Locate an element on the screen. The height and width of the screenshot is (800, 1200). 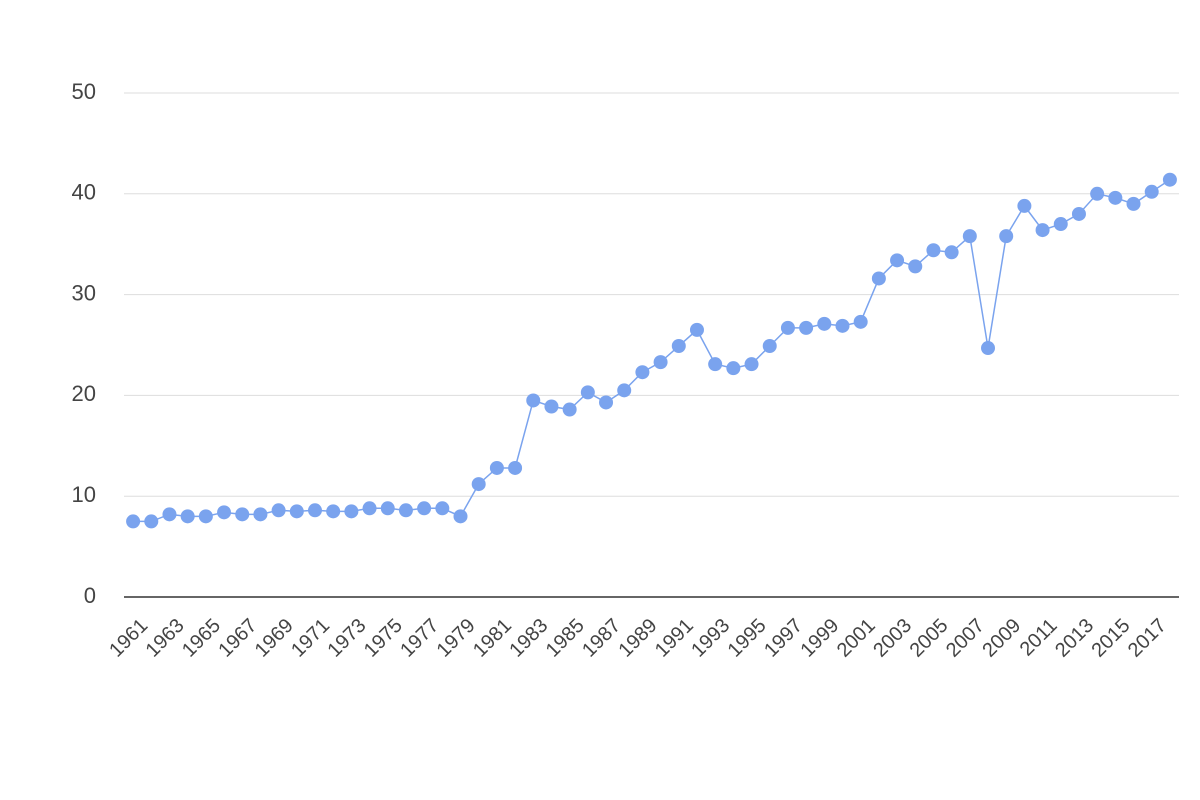
x-tick-label: 1965 is located at coordinates (201, 638).